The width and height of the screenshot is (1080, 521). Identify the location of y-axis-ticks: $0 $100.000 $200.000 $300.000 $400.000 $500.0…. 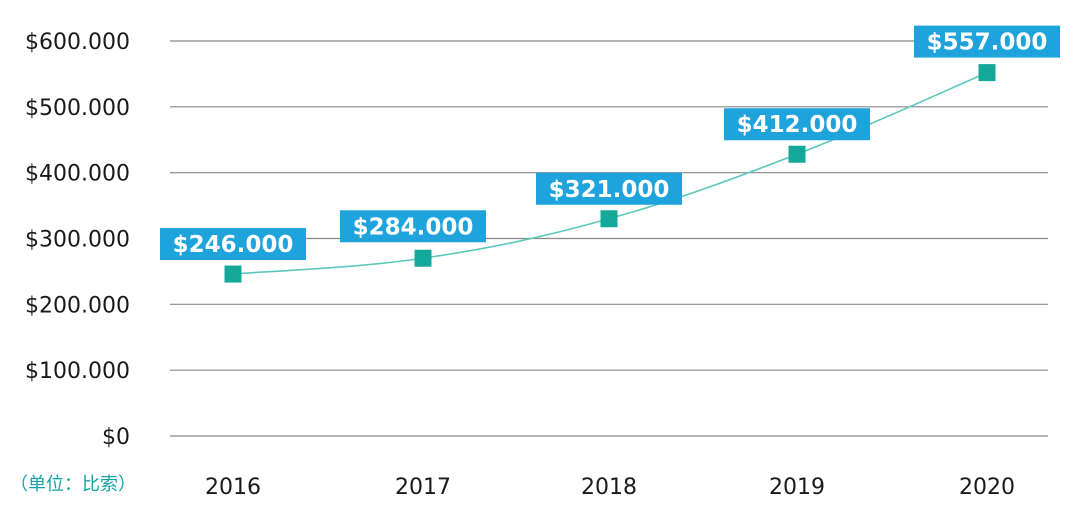
(77, 240).